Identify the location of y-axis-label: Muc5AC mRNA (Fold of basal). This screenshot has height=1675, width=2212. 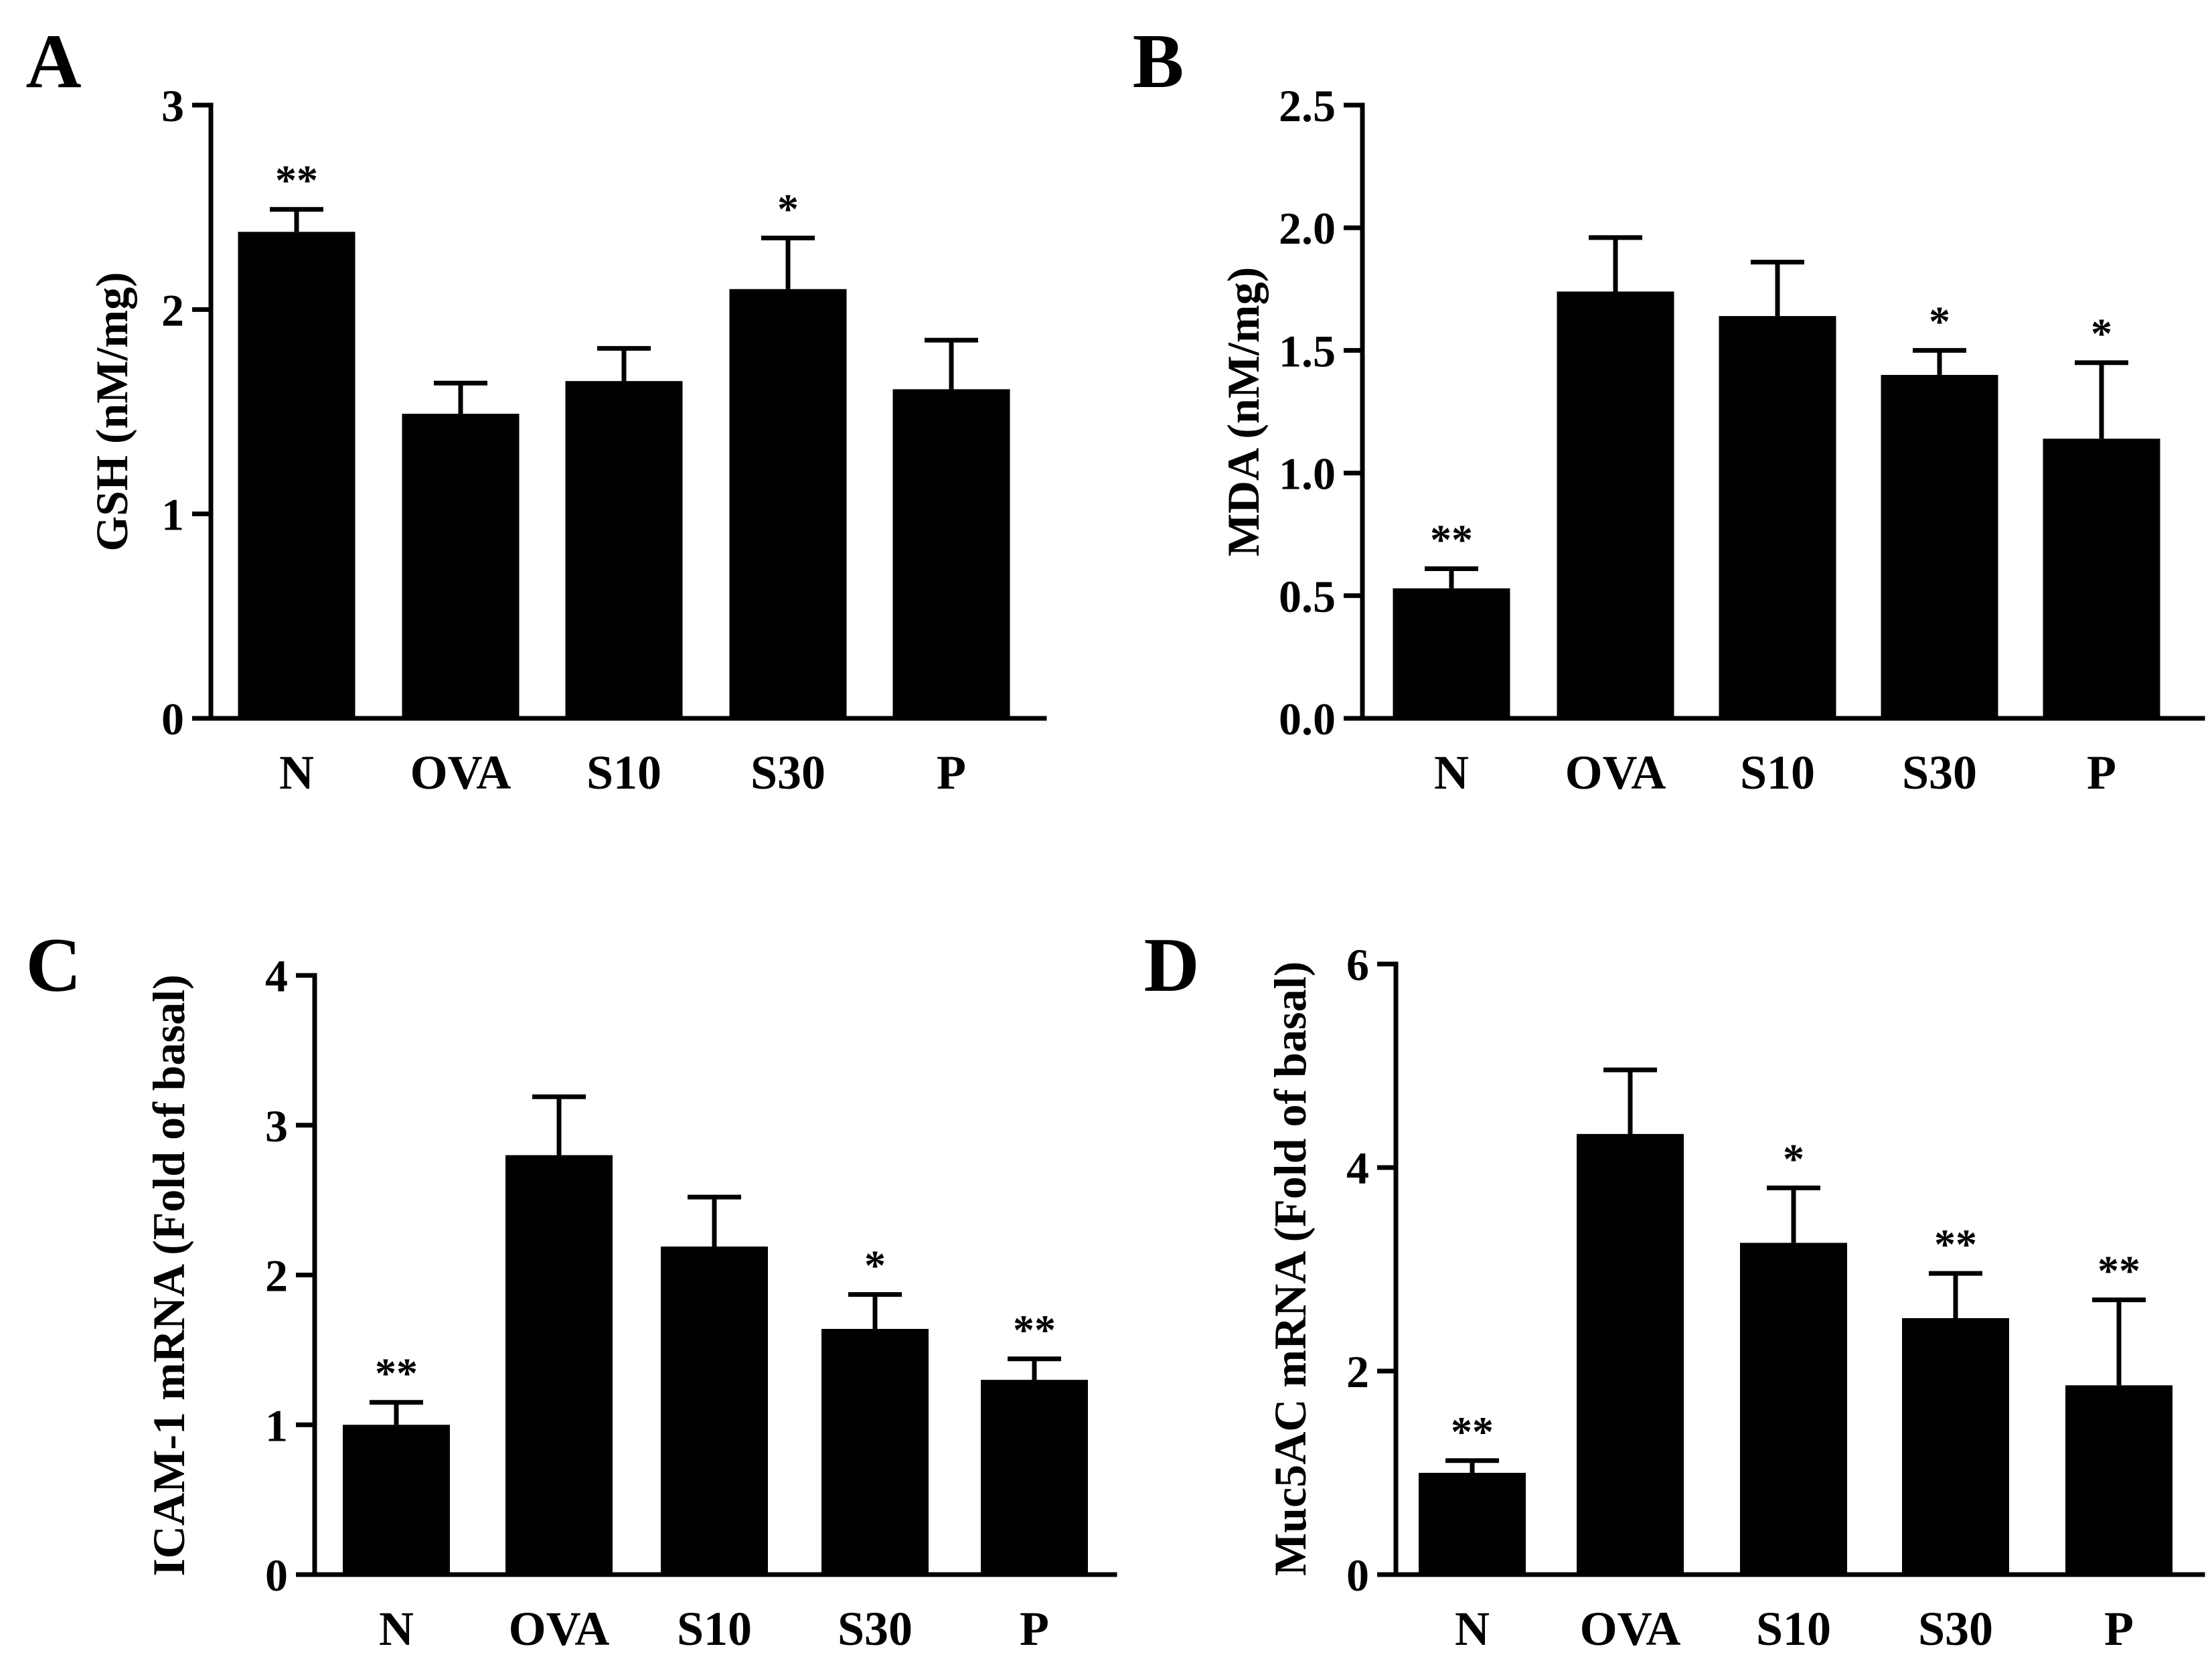
(1290, 1268).